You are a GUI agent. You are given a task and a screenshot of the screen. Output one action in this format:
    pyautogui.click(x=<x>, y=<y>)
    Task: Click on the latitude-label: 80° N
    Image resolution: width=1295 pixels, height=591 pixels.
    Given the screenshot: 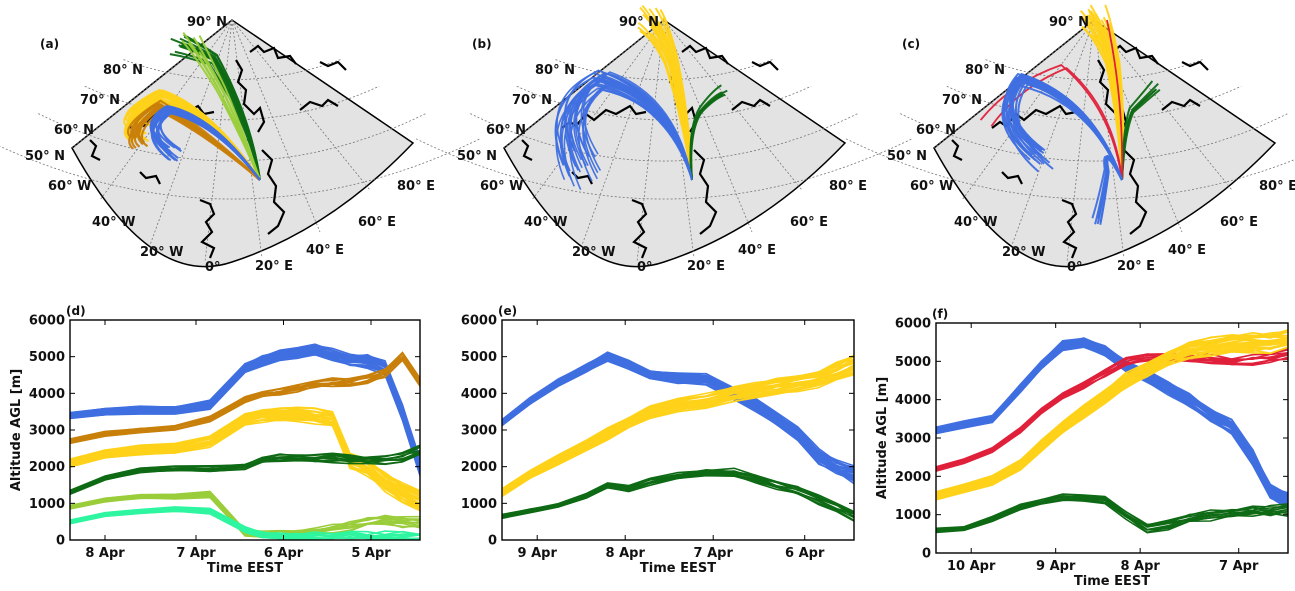 What is the action you would take?
    pyautogui.click(x=555, y=70)
    